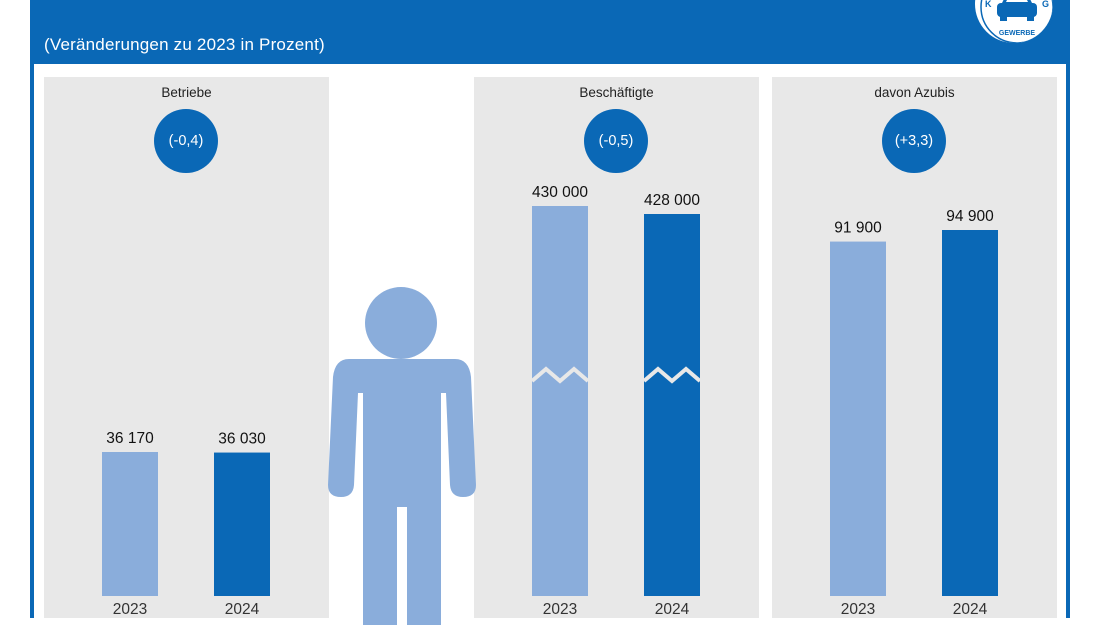 This screenshot has height=625, width=1100. Describe the element at coordinates (1016, 21) in the screenshot. I see `car-icon: K G GEWERBE` at that location.